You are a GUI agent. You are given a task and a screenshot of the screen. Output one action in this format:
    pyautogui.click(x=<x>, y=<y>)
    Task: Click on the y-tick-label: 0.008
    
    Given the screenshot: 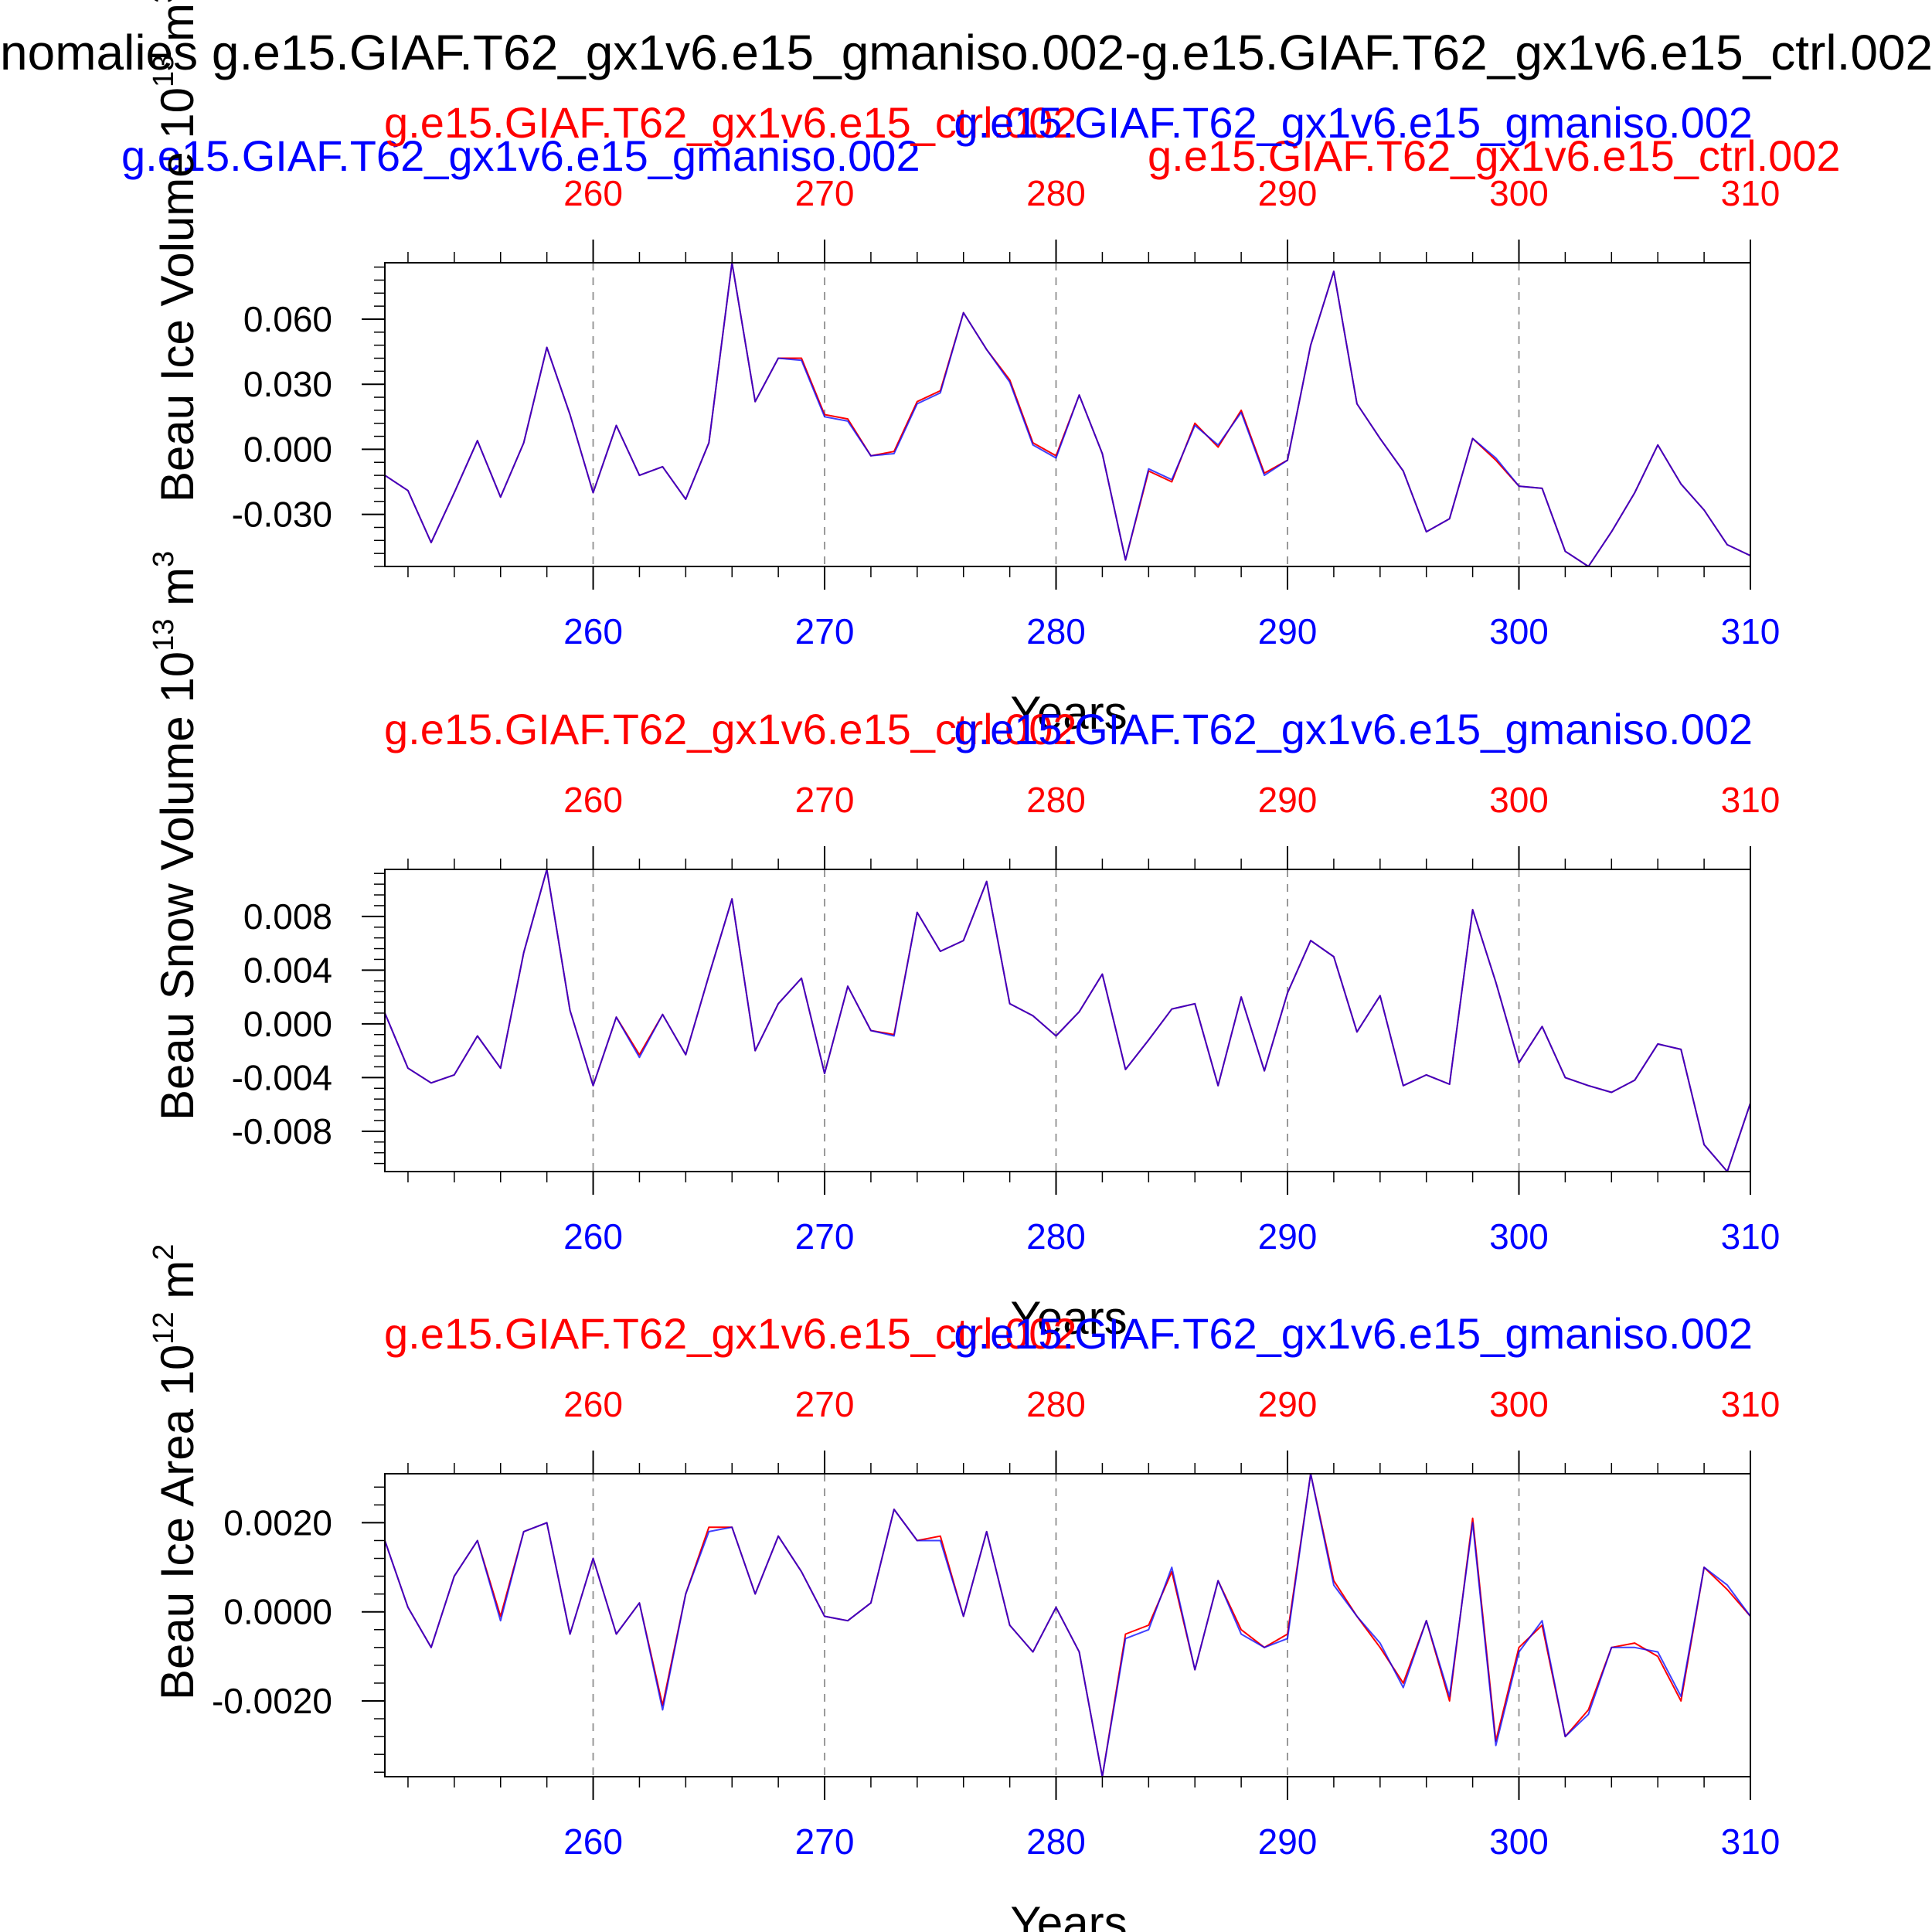 What is the action you would take?
    pyautogui.click(x=287, y=916)
    